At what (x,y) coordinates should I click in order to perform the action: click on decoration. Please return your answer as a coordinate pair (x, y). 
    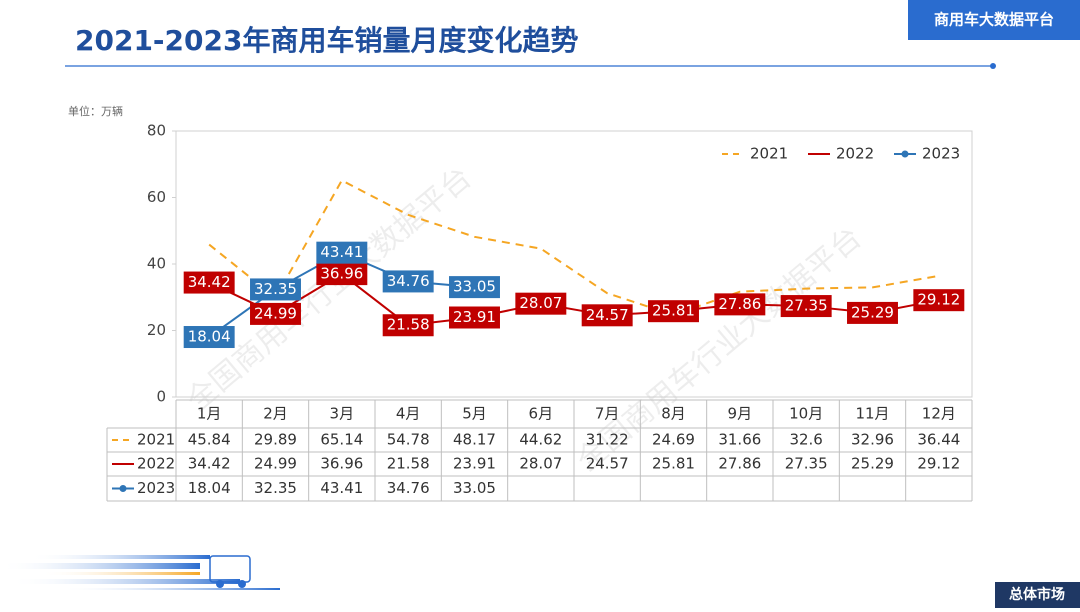
    Looking at the image, I should click on (140, 572).